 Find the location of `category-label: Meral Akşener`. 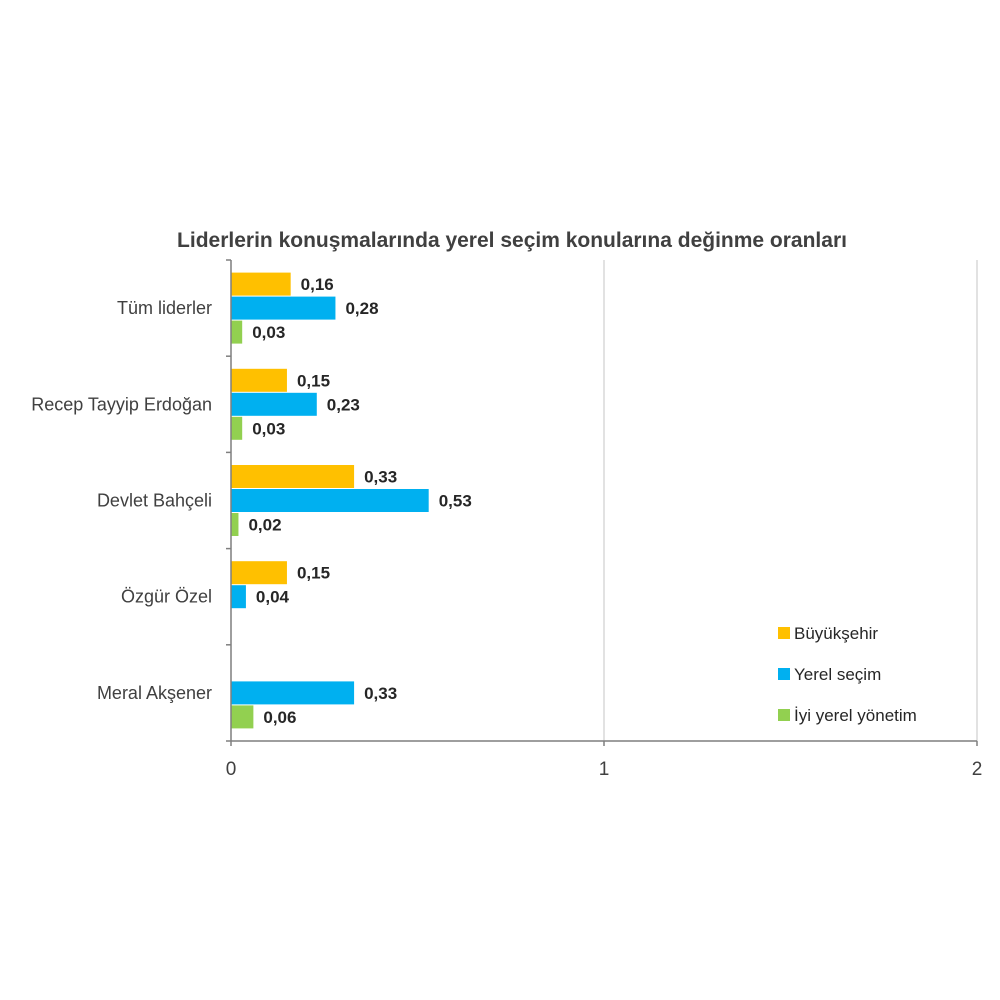

category-label: Meral Akşener is located at coordinates (154, 693).